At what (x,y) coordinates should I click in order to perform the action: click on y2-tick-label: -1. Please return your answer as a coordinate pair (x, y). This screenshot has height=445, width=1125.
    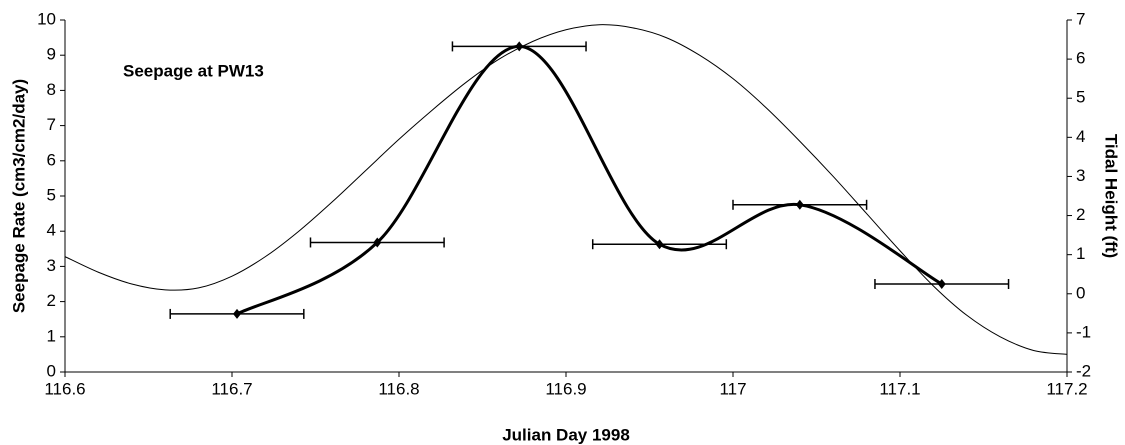
    Looking at the image, I should click on (1083, 331).